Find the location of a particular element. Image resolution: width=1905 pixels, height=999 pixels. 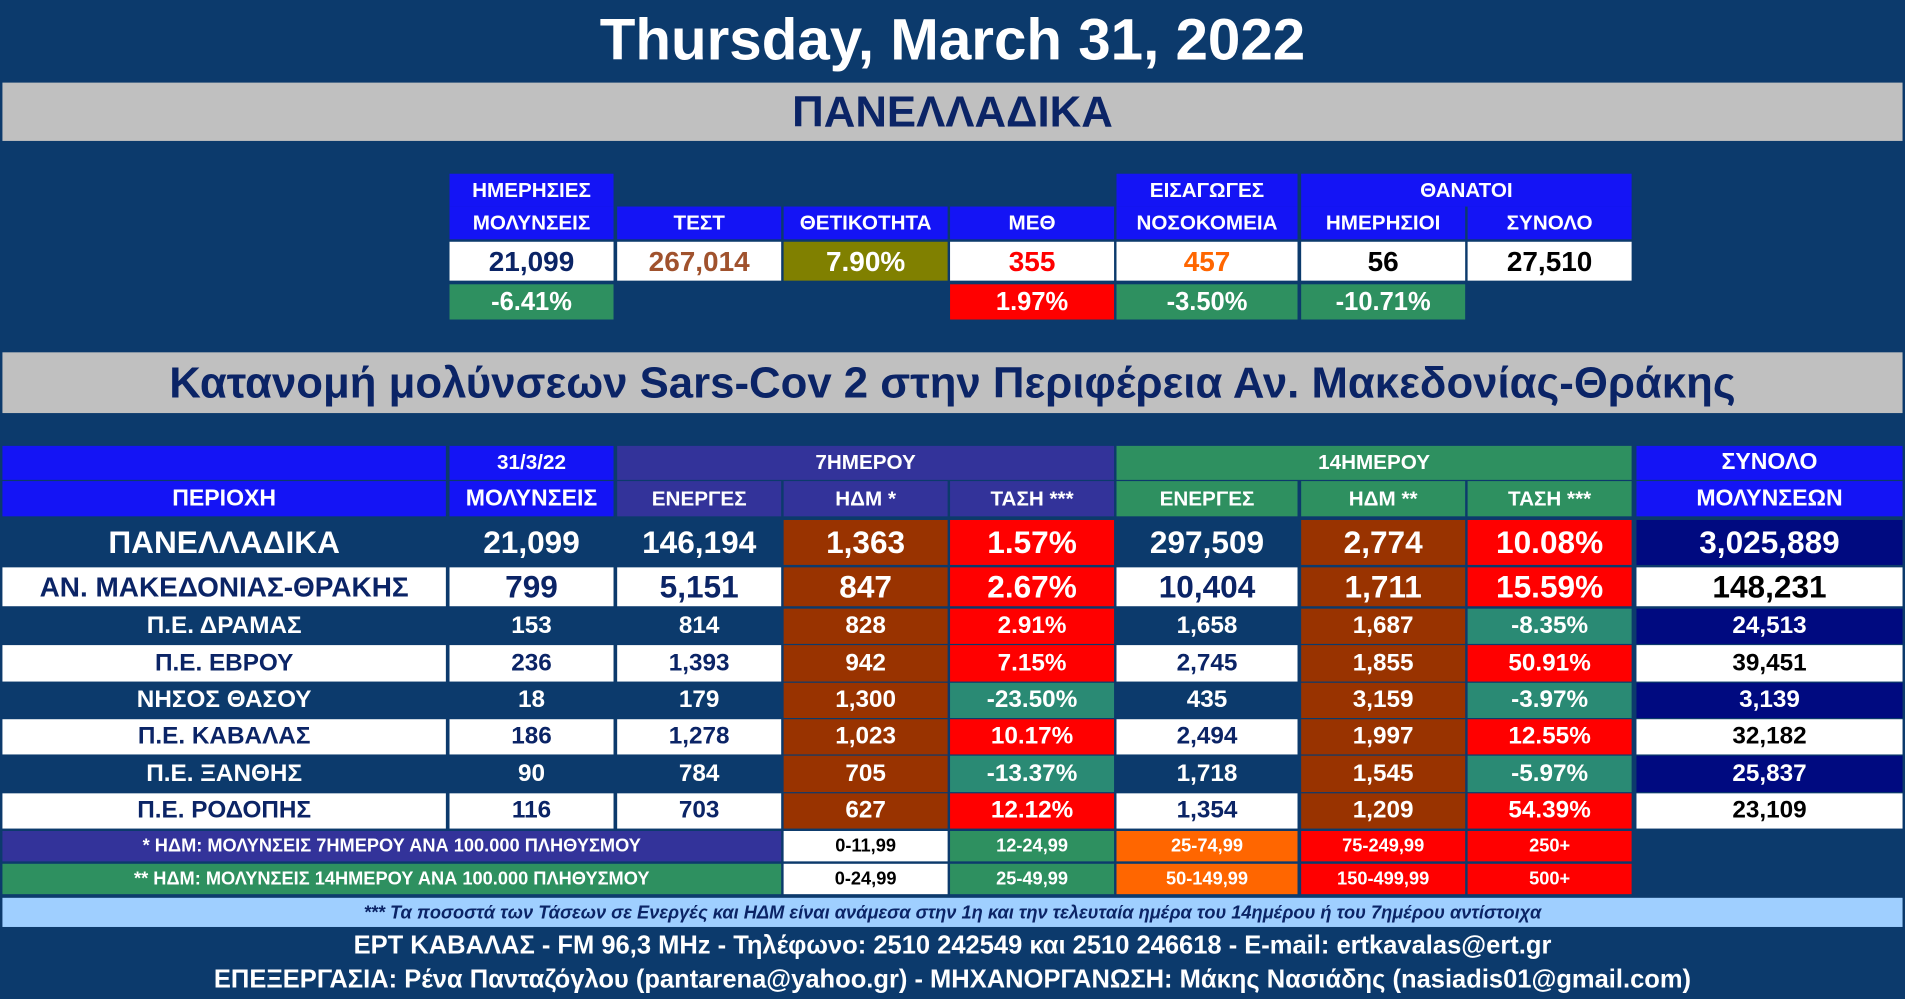

table-value: 1.57% is located at coordinates (1032, 542).